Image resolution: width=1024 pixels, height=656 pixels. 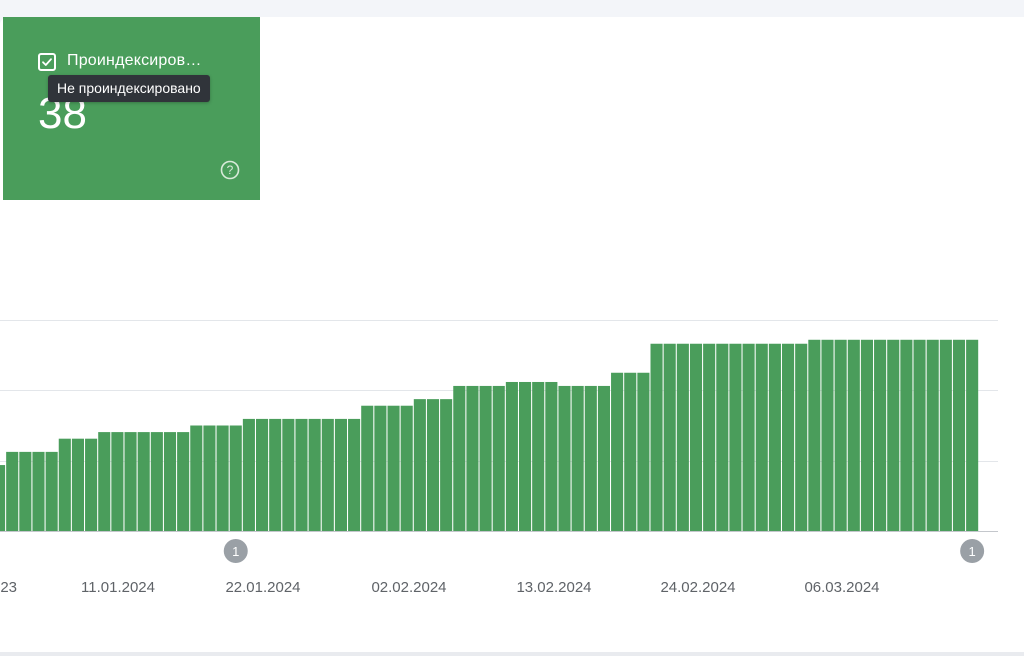 I want to click on help-circle-icon: ?, so click(x=230, y=170).